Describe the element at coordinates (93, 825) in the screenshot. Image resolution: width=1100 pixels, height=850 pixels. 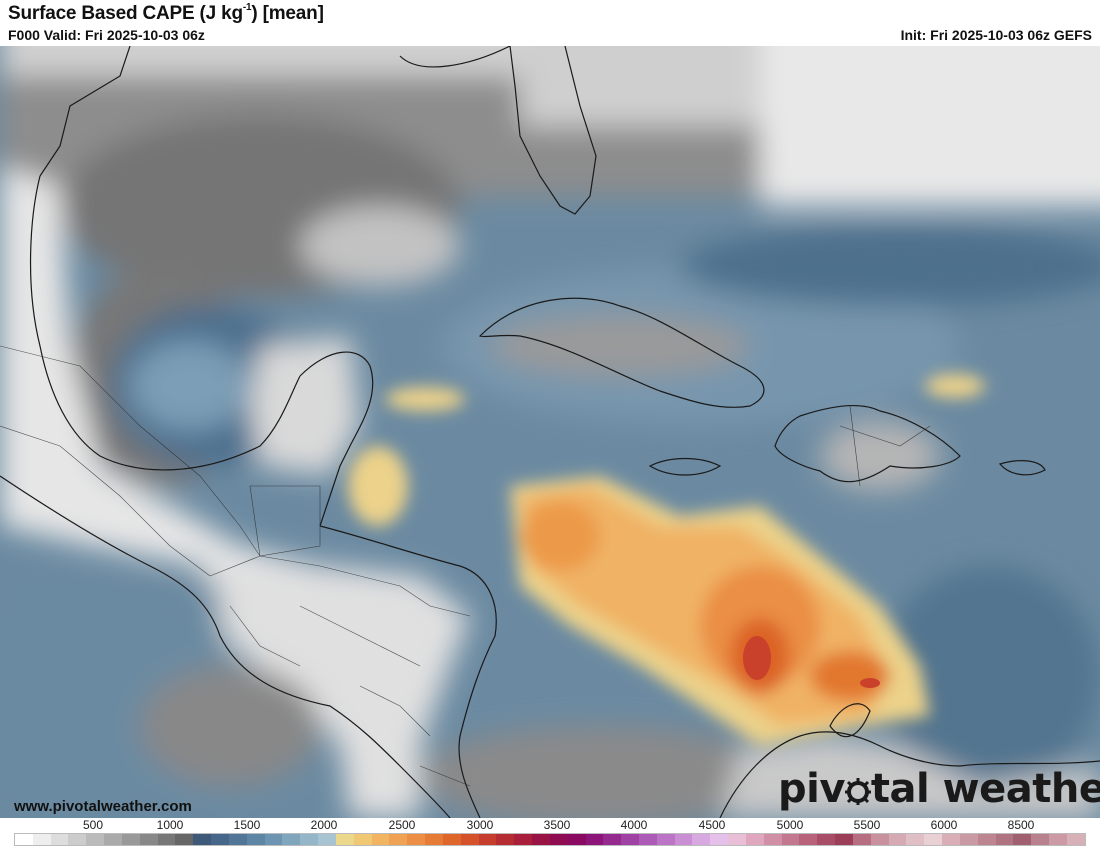
I see `colorbar-tick-label: 500` at that location.